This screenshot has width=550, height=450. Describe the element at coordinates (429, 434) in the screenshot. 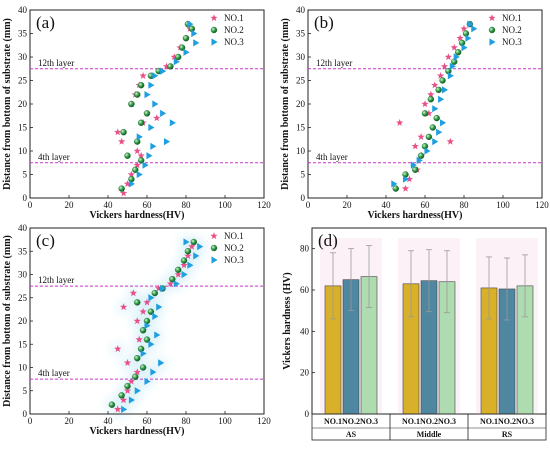

I see `group-label: Middle` at that location.